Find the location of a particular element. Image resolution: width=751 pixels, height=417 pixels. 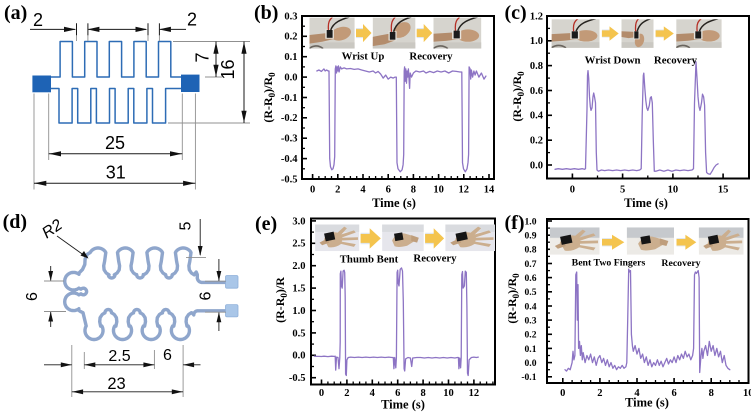

svg-text: (a) is located at coordinates (15, 13).